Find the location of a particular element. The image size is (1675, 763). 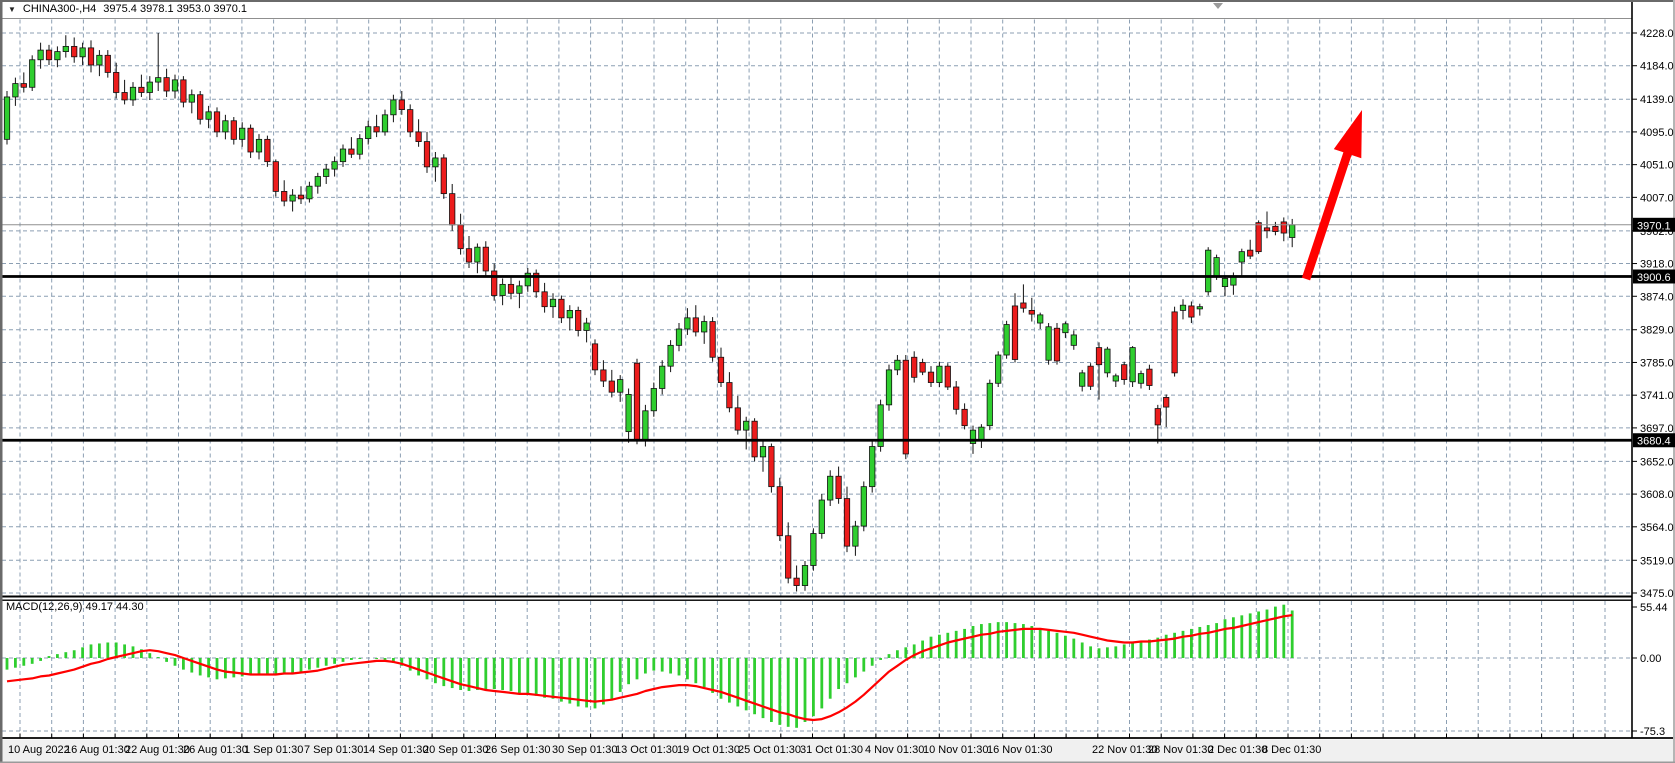

price-axis-label: 4228.0 is located at coordinates (1657, 34).